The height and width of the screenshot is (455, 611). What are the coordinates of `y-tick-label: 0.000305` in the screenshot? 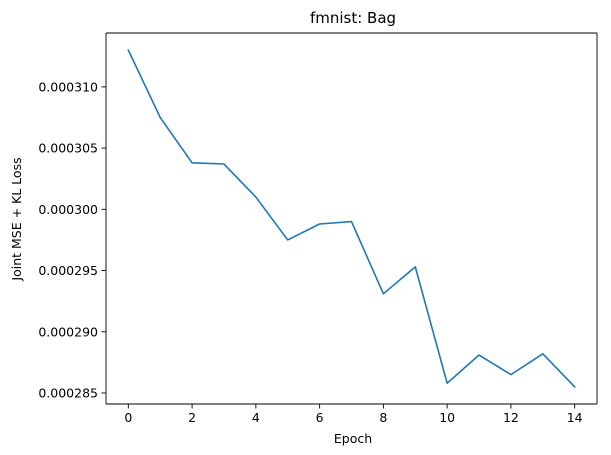 It's located at (68, 148).